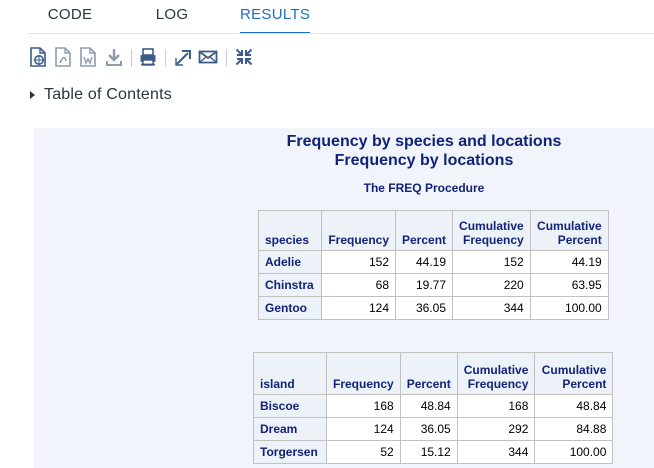  I want to click on table-row: Biscoe 168 48.84 168 48.84, so click(433, 406).